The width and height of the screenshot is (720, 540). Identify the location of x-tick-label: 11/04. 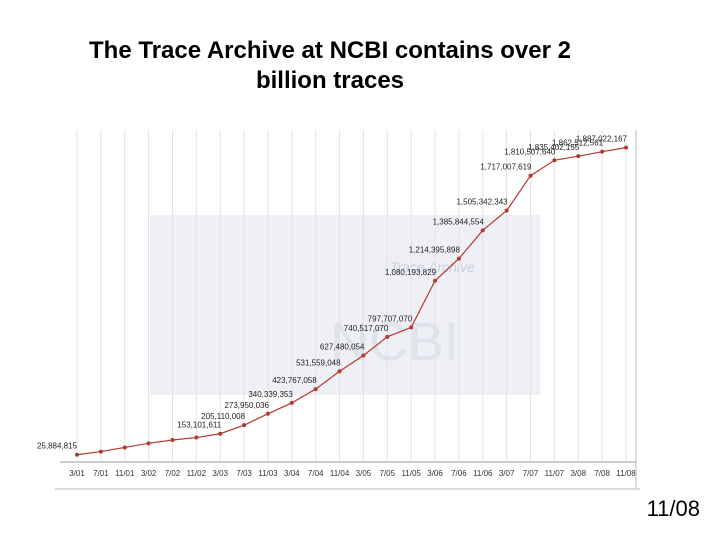
(340, 473).